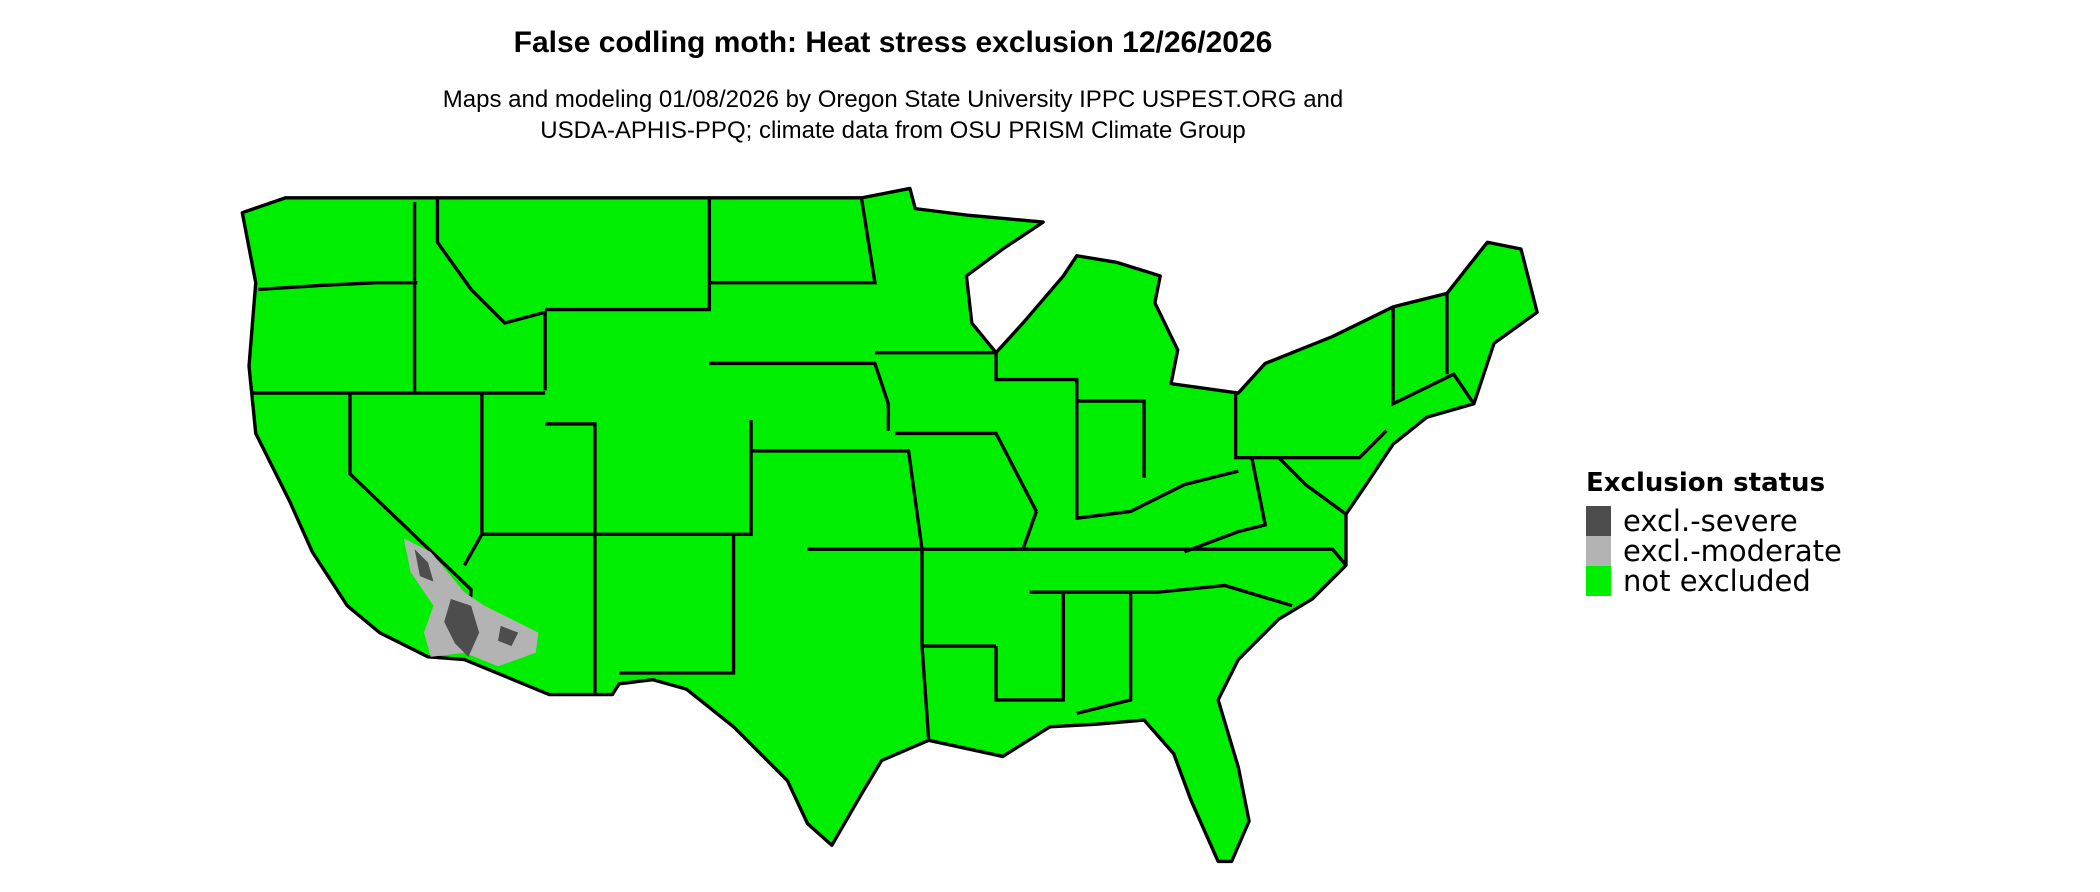  Describe the element at coordinates (1710, 521) in the screenshot. I see `legend-label: excl.-severe` at that location.